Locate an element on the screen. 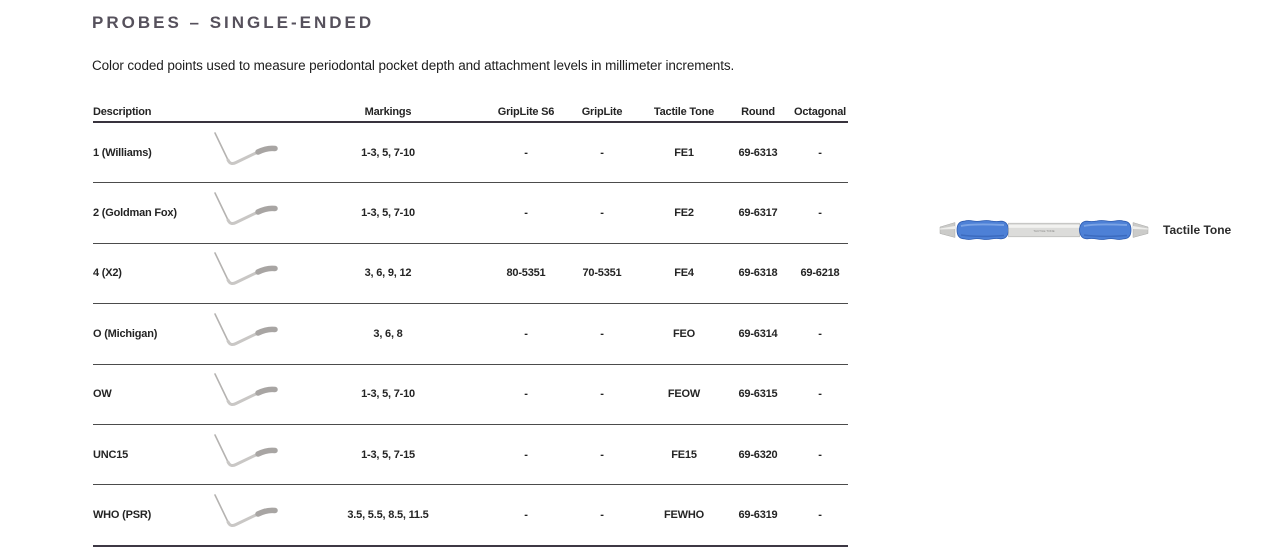 This screenshot has width=1286, height=556. cell-round: 69-6315 is located at coordinates (758, 394).